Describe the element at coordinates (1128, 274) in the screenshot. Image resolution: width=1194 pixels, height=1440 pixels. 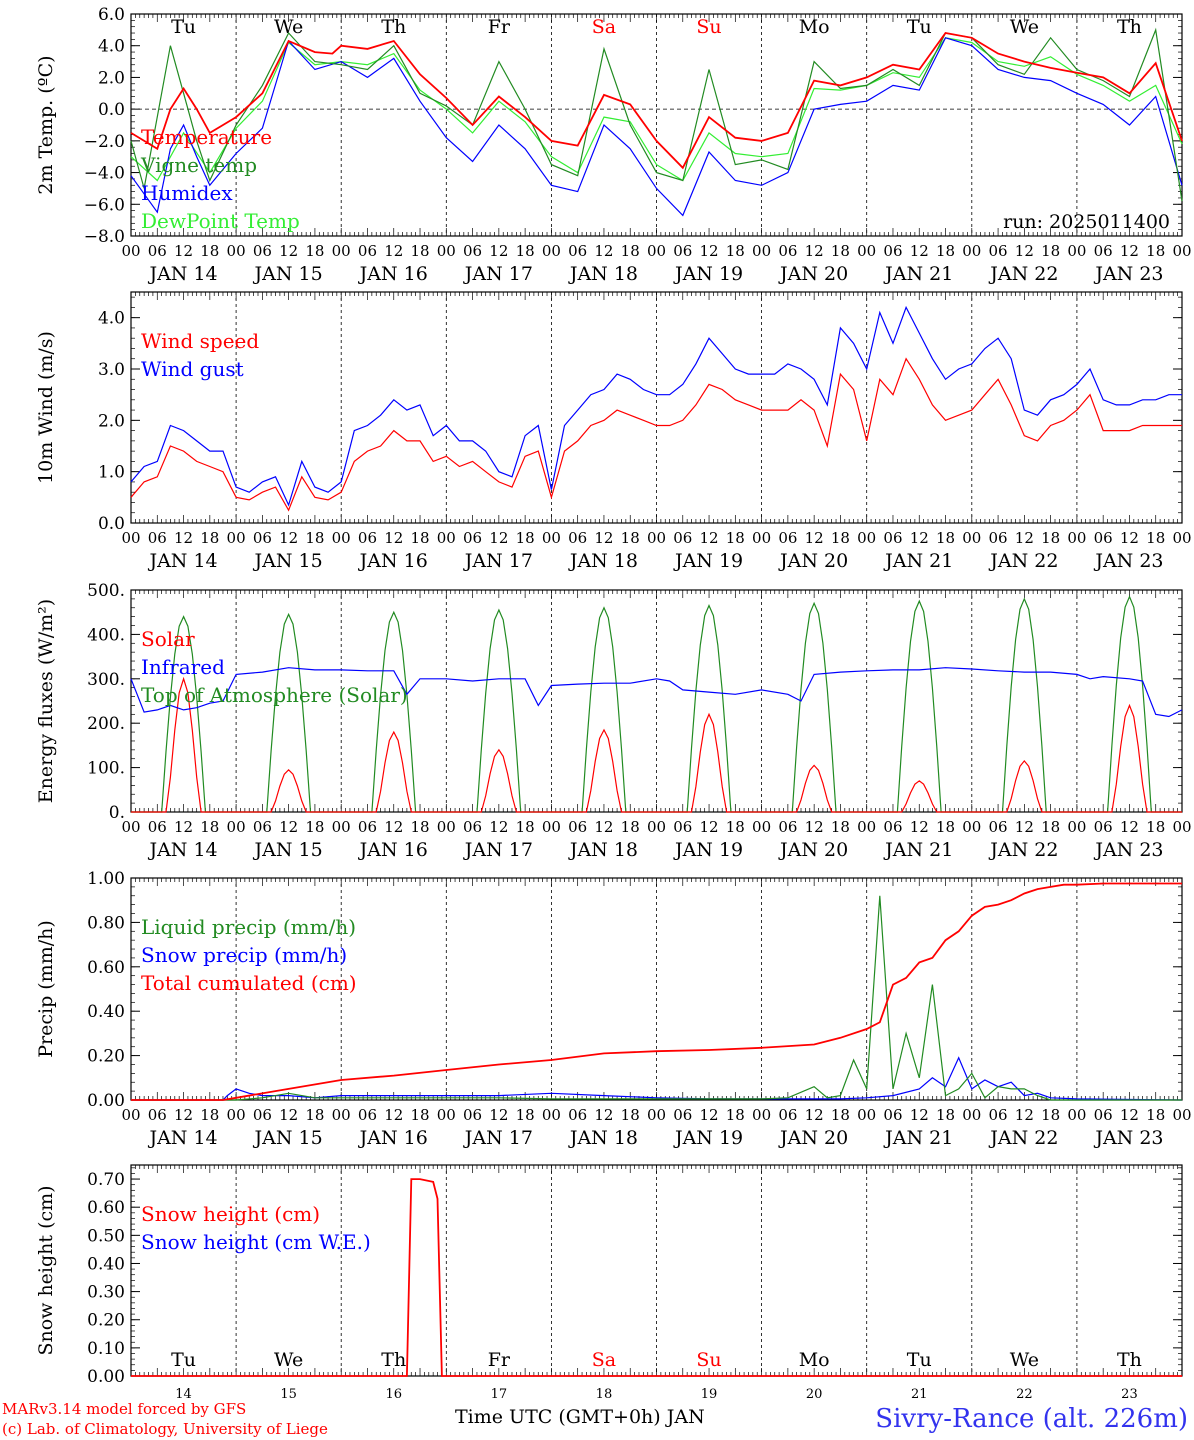
I see `day-label: JAN 23` at that location.